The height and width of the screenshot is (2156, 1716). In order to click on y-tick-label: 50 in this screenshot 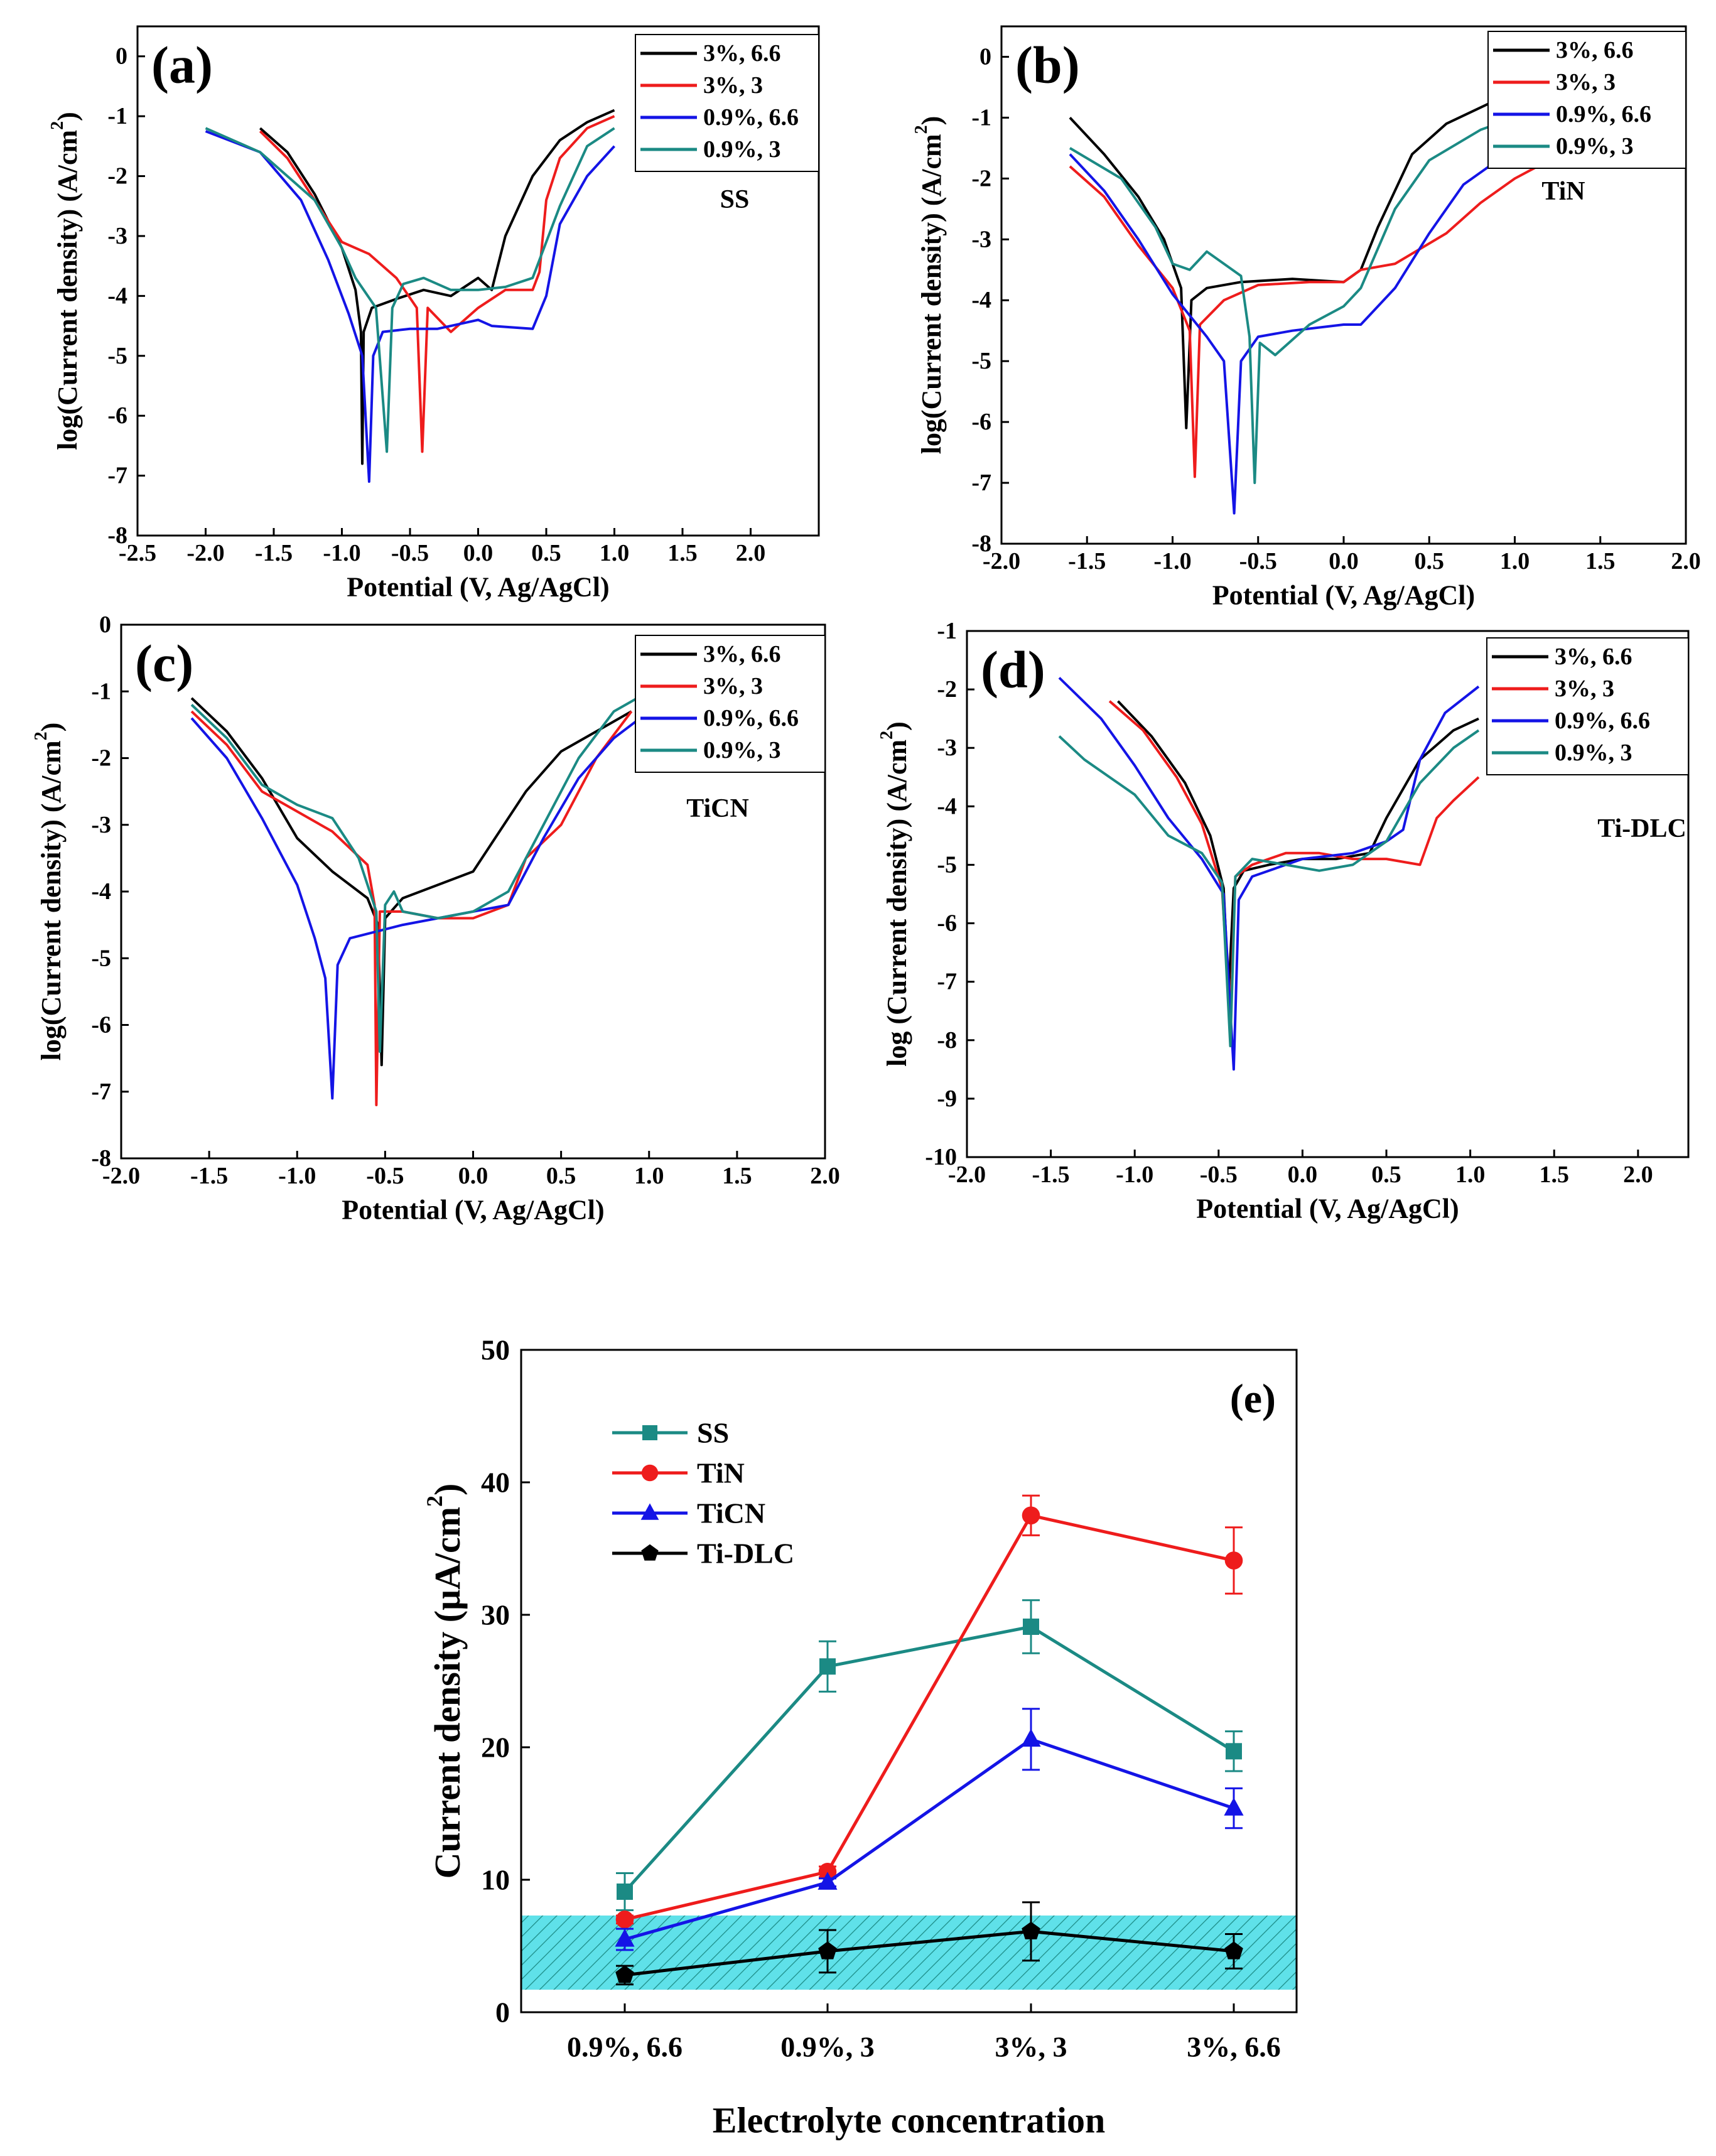, I will do `click(495, 1350)`.